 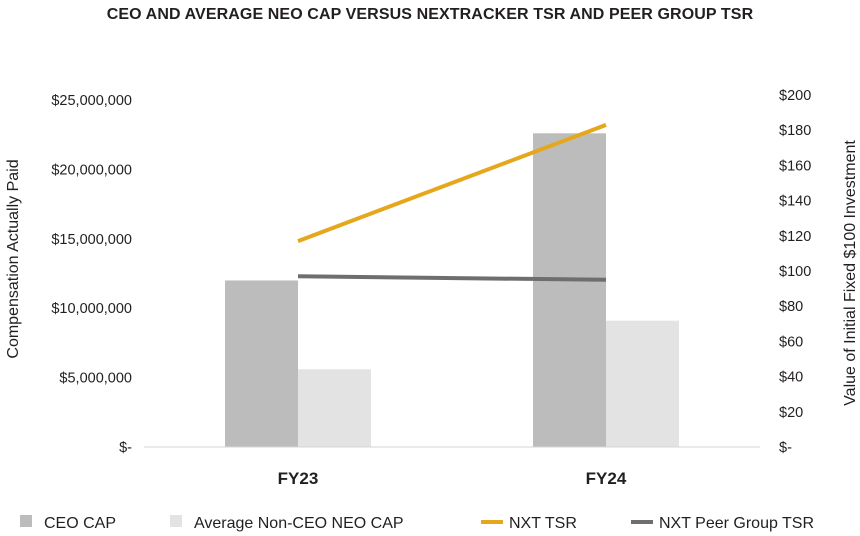 I want to click on legend-swatch-ceo-cap, so click(x=26, y=521).